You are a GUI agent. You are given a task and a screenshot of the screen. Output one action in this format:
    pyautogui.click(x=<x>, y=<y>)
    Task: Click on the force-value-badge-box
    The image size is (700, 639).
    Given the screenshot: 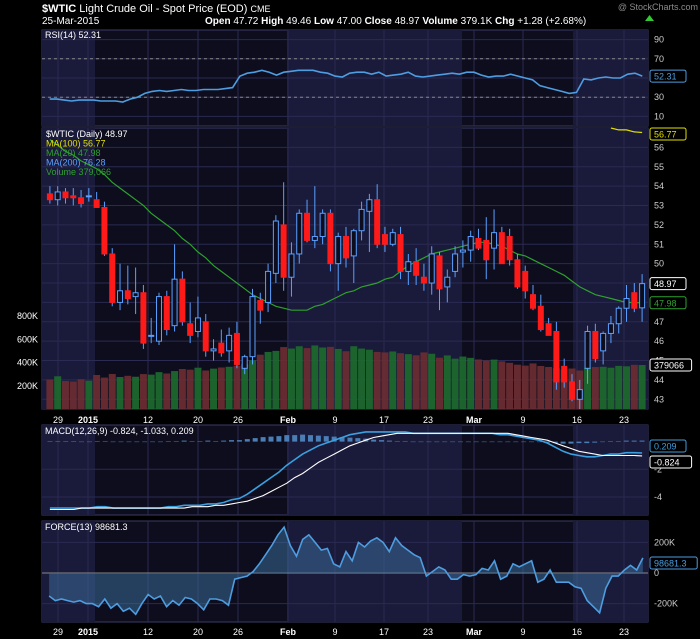 What is the action you would take?
    pyautogui.click(x=673, y=563)
    